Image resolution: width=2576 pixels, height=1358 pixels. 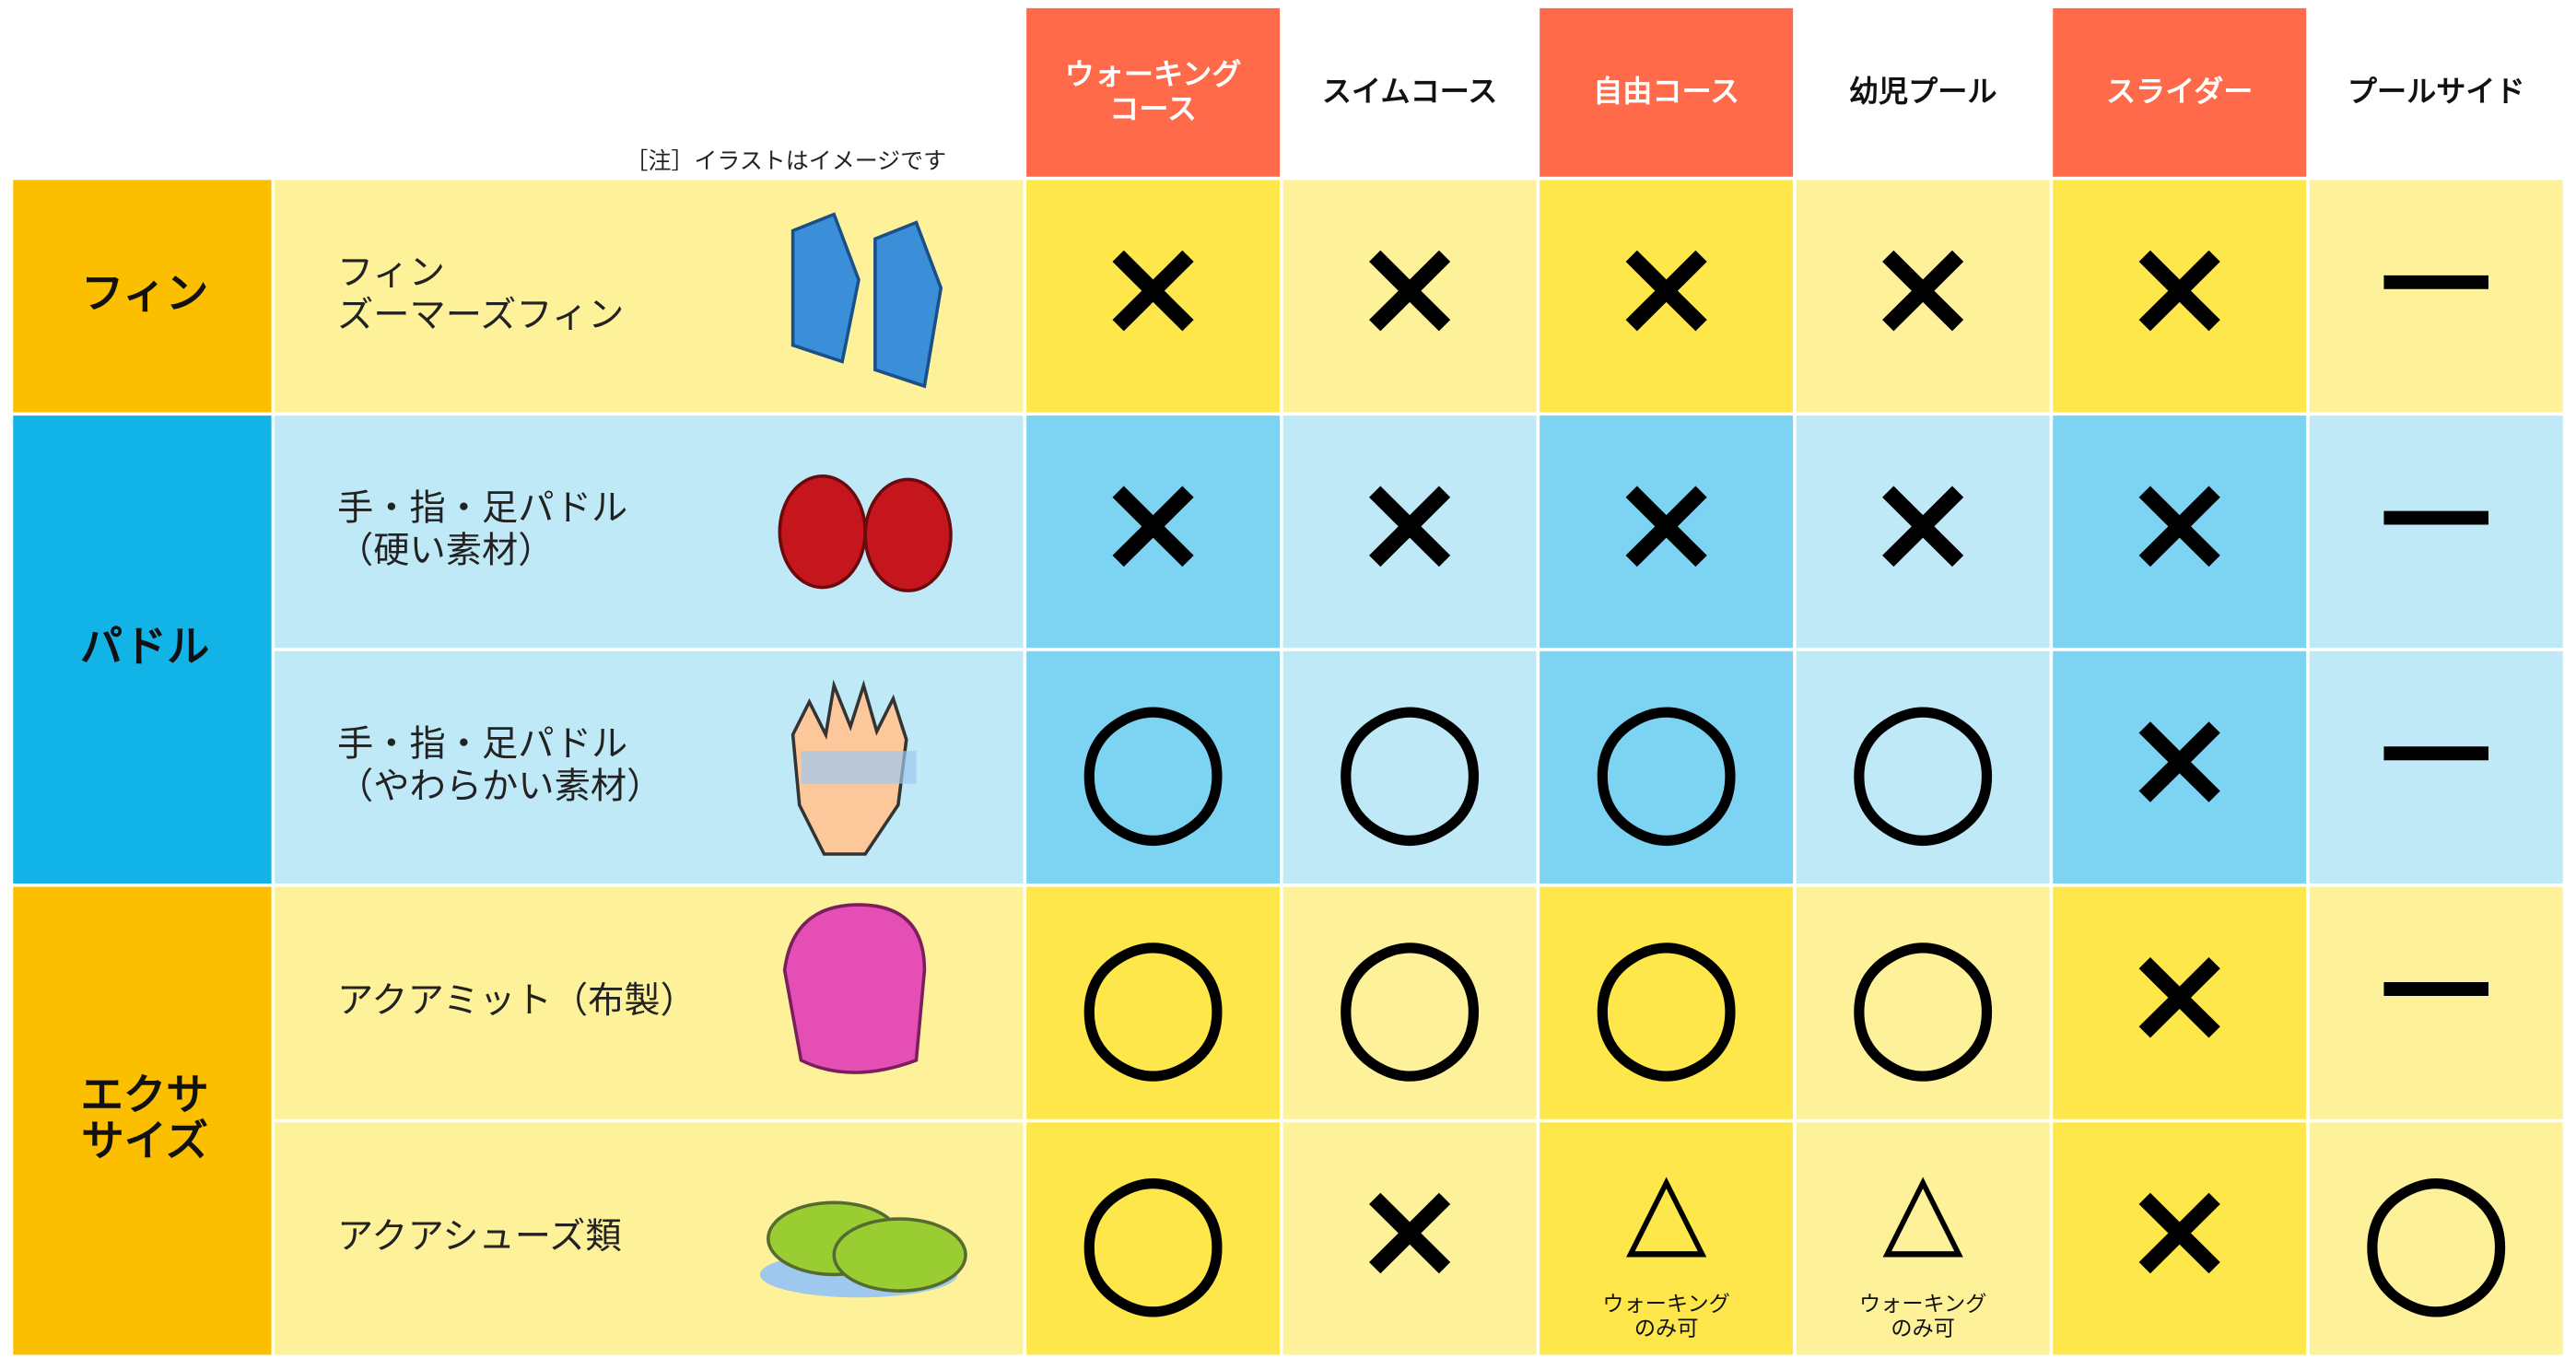 What do you see at coordinates (1410, 91) in the screenshot?
I see `header-label: スイムコース` at bounding box center [1410, 91].